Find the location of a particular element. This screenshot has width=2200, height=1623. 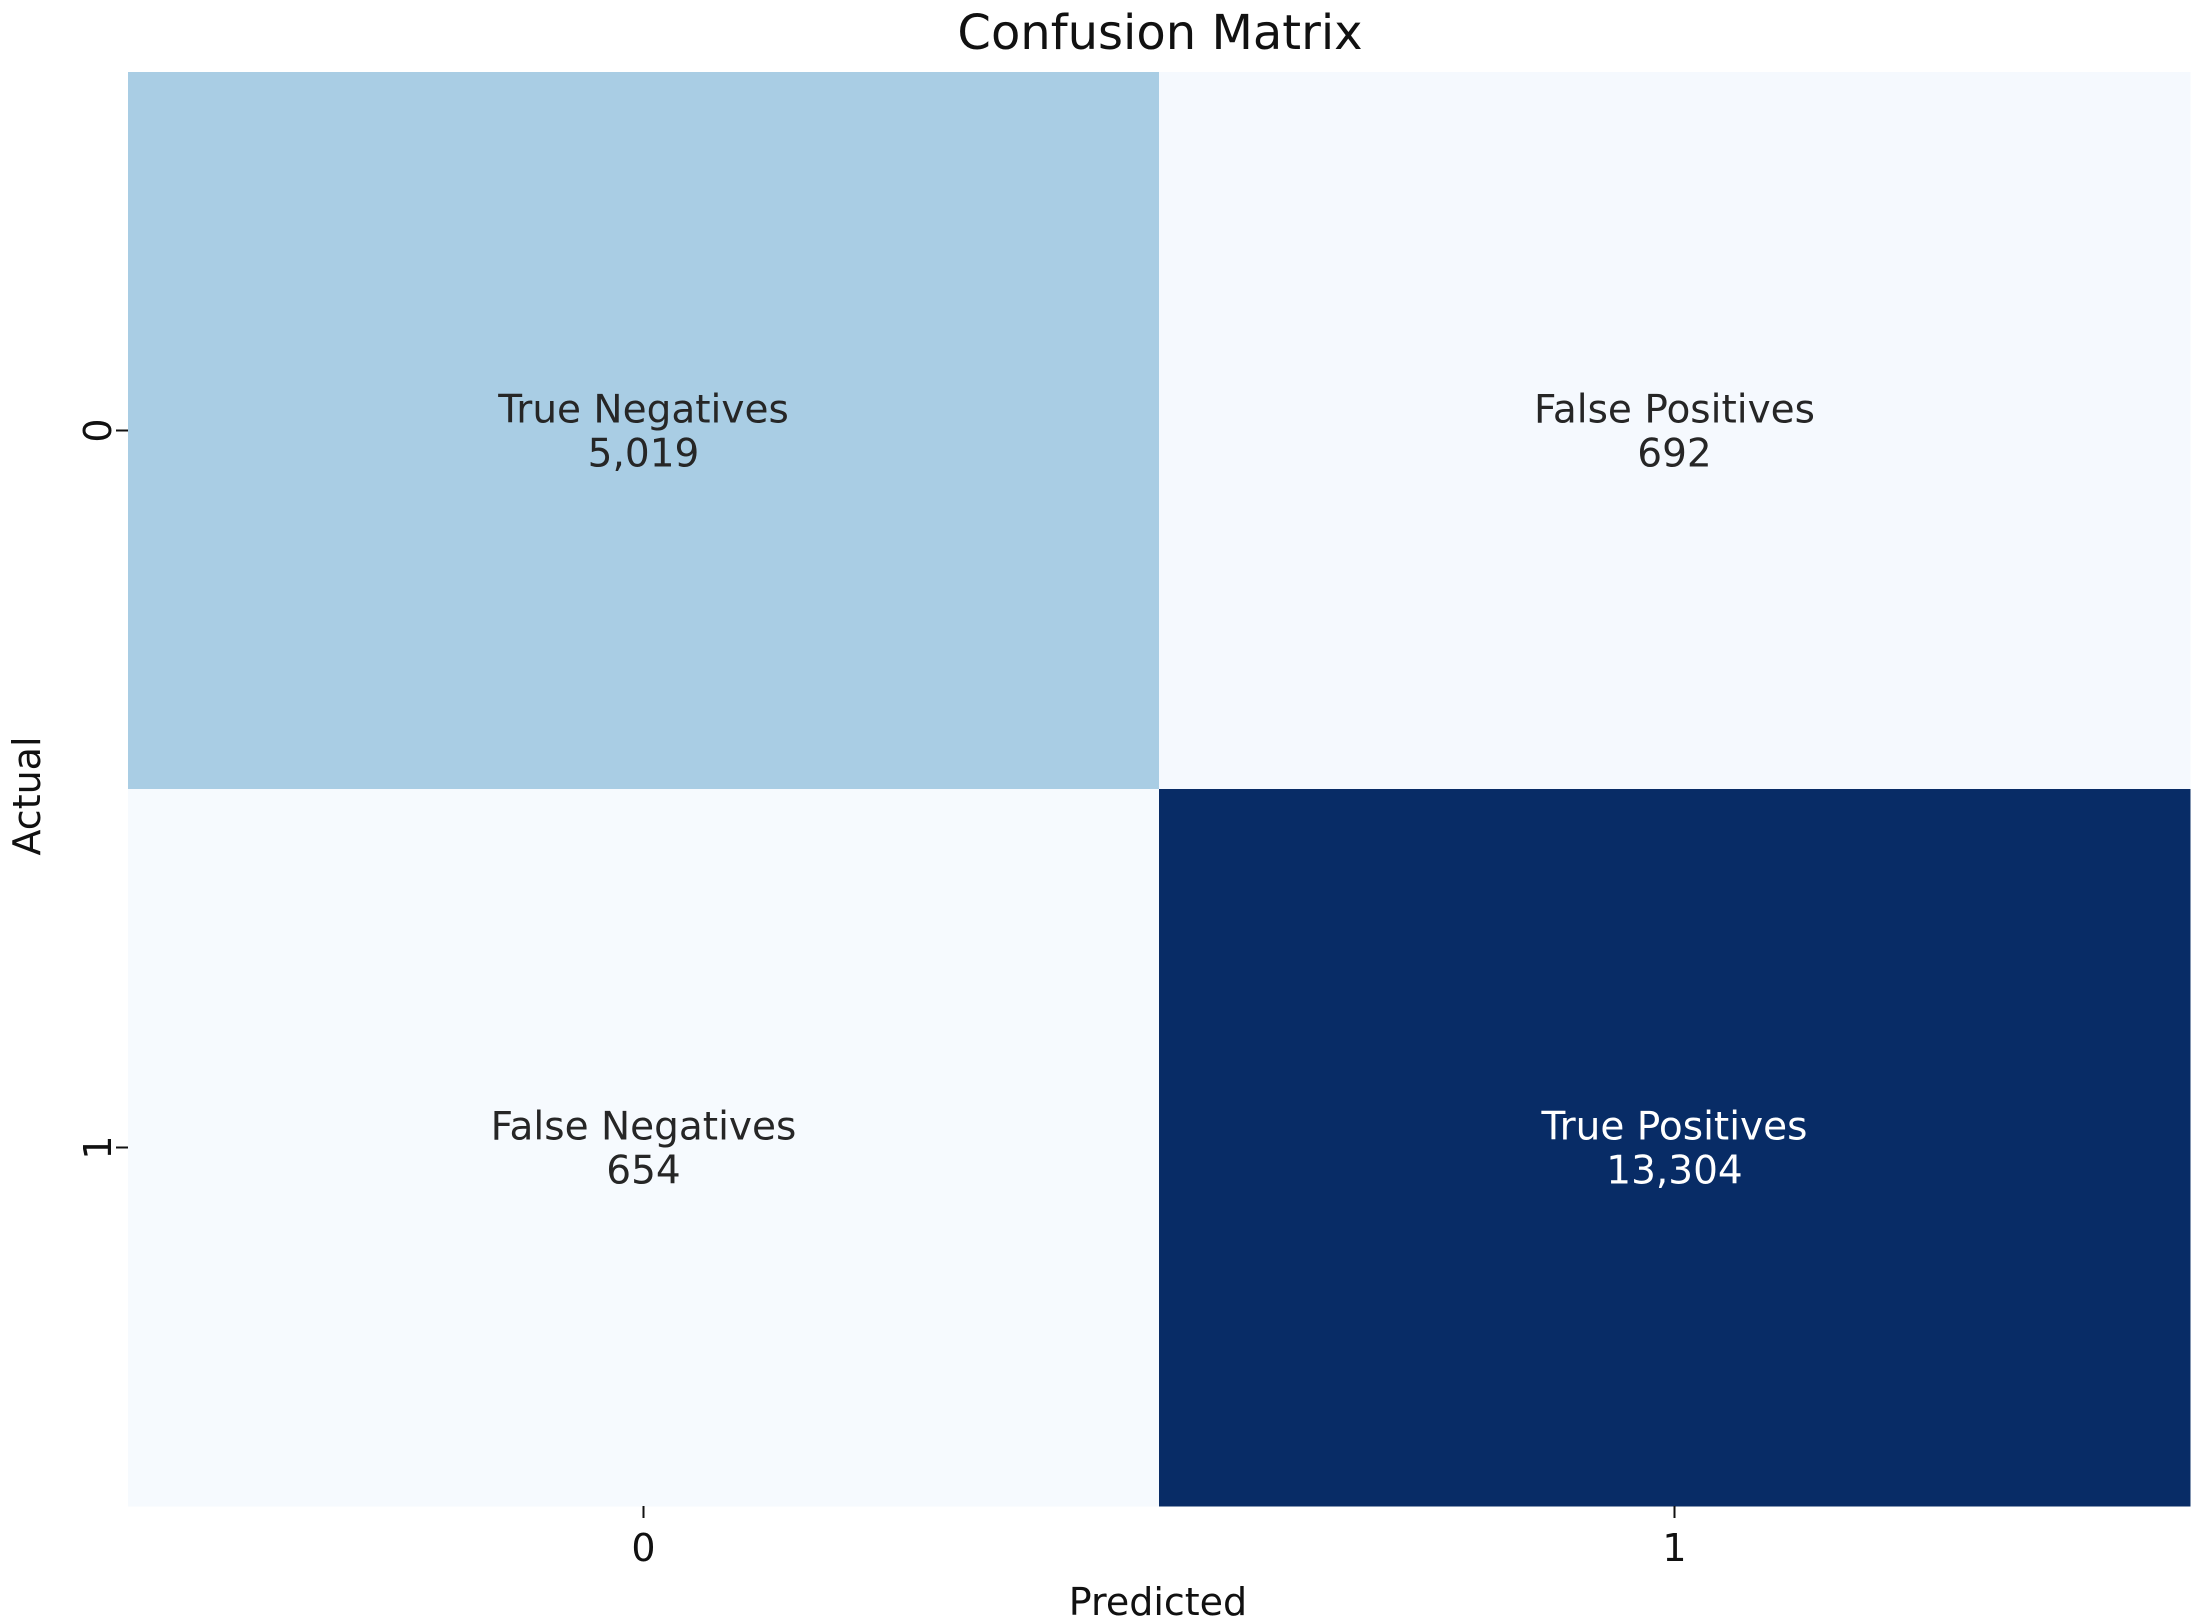

x-tick-label: 0 is located at coordinates (643, 1548).